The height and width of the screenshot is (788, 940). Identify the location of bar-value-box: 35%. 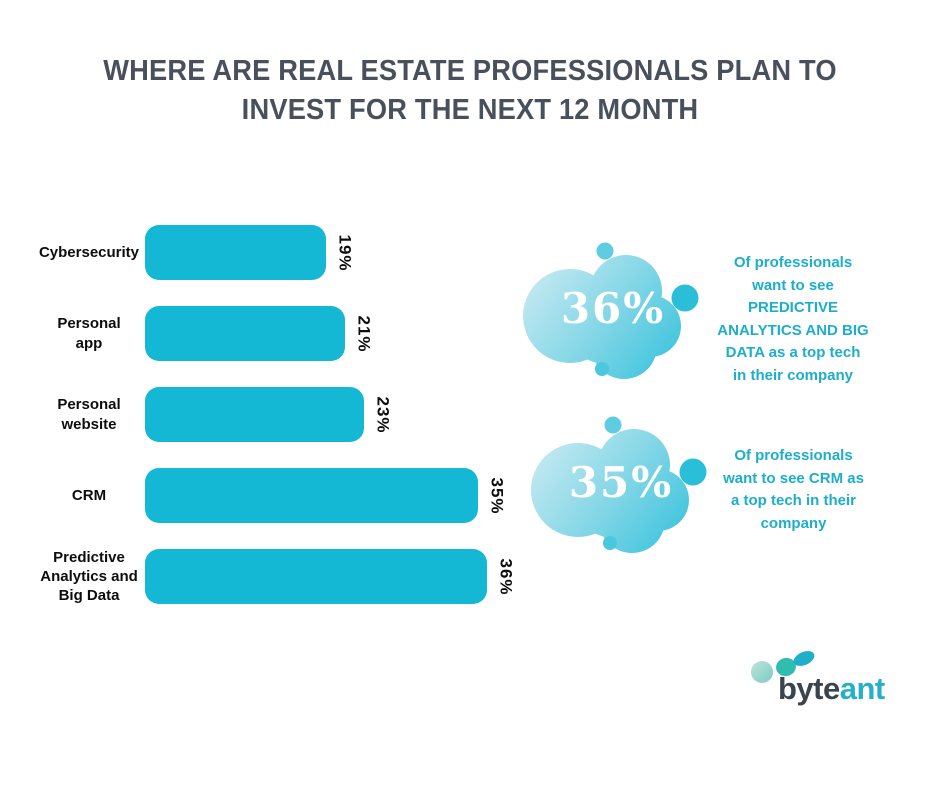
(497, 495).